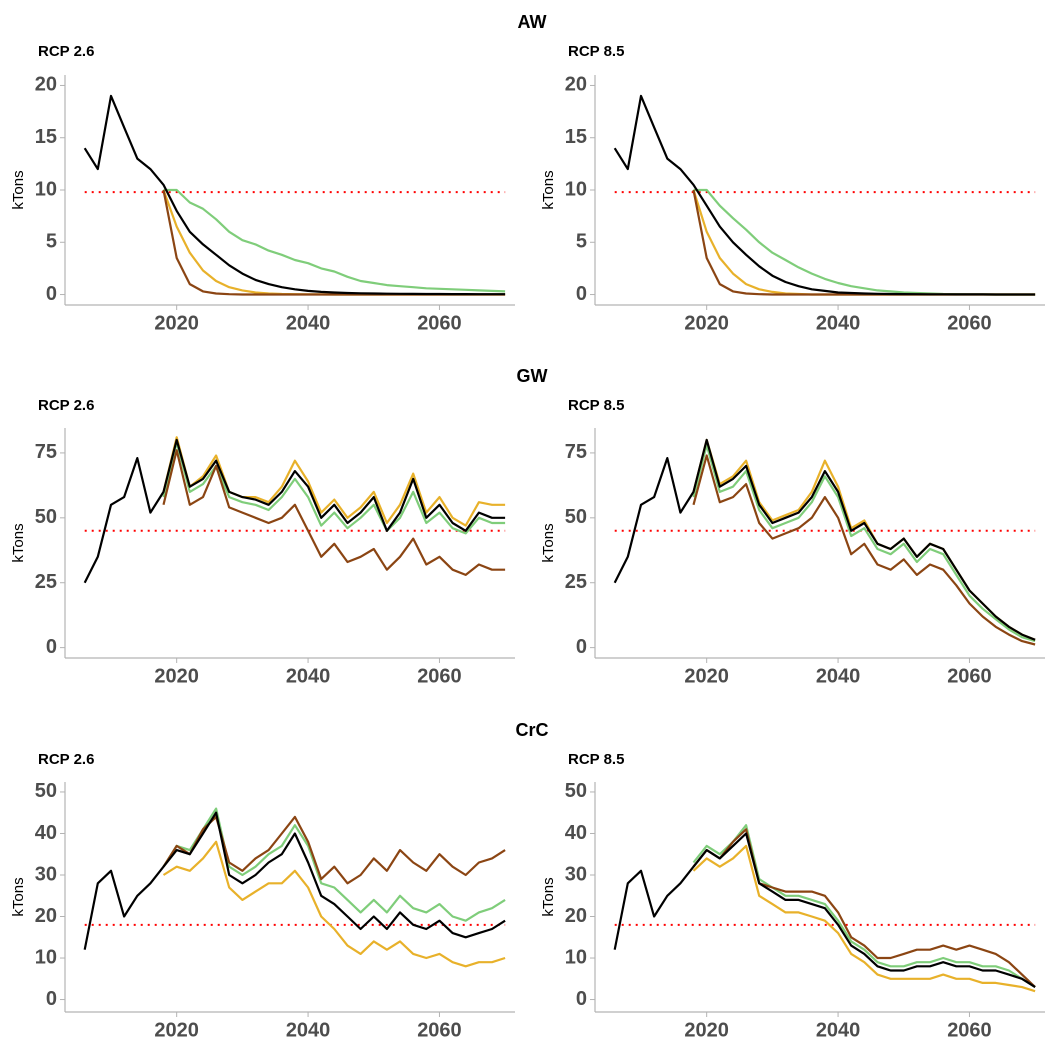 Image resolution: width=1046 pixels, height=1039 pixels. What do you see at coordinates (532, 22) in the screenshot?
I see `row-title: AW` at bounding box center [532, 22].